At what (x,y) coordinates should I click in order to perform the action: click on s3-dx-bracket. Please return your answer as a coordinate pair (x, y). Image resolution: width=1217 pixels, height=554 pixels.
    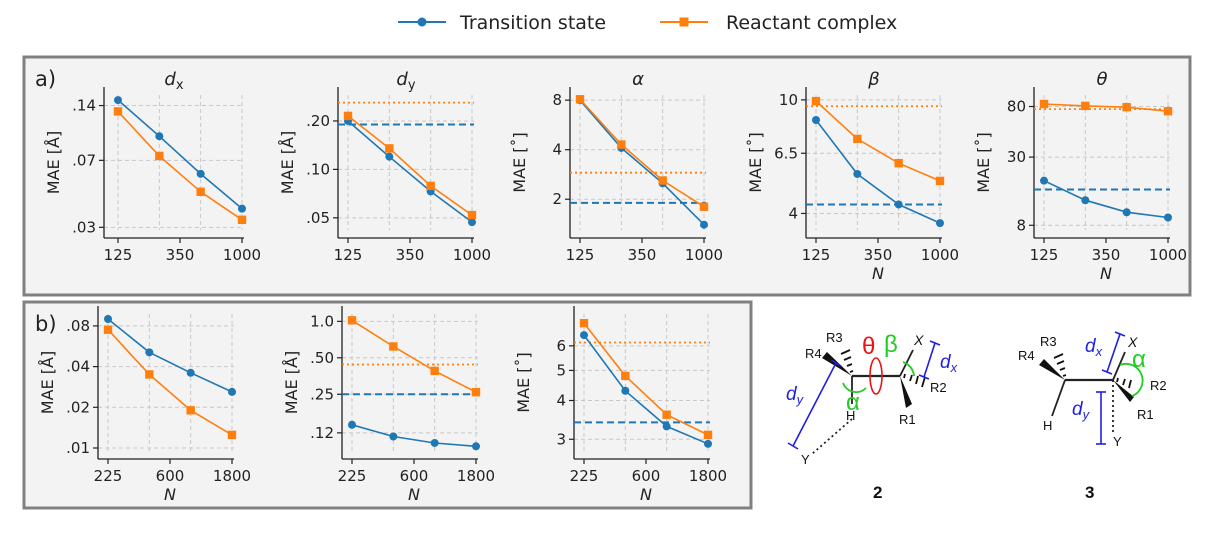
    Looking at the image, I should click on (1113, 353).